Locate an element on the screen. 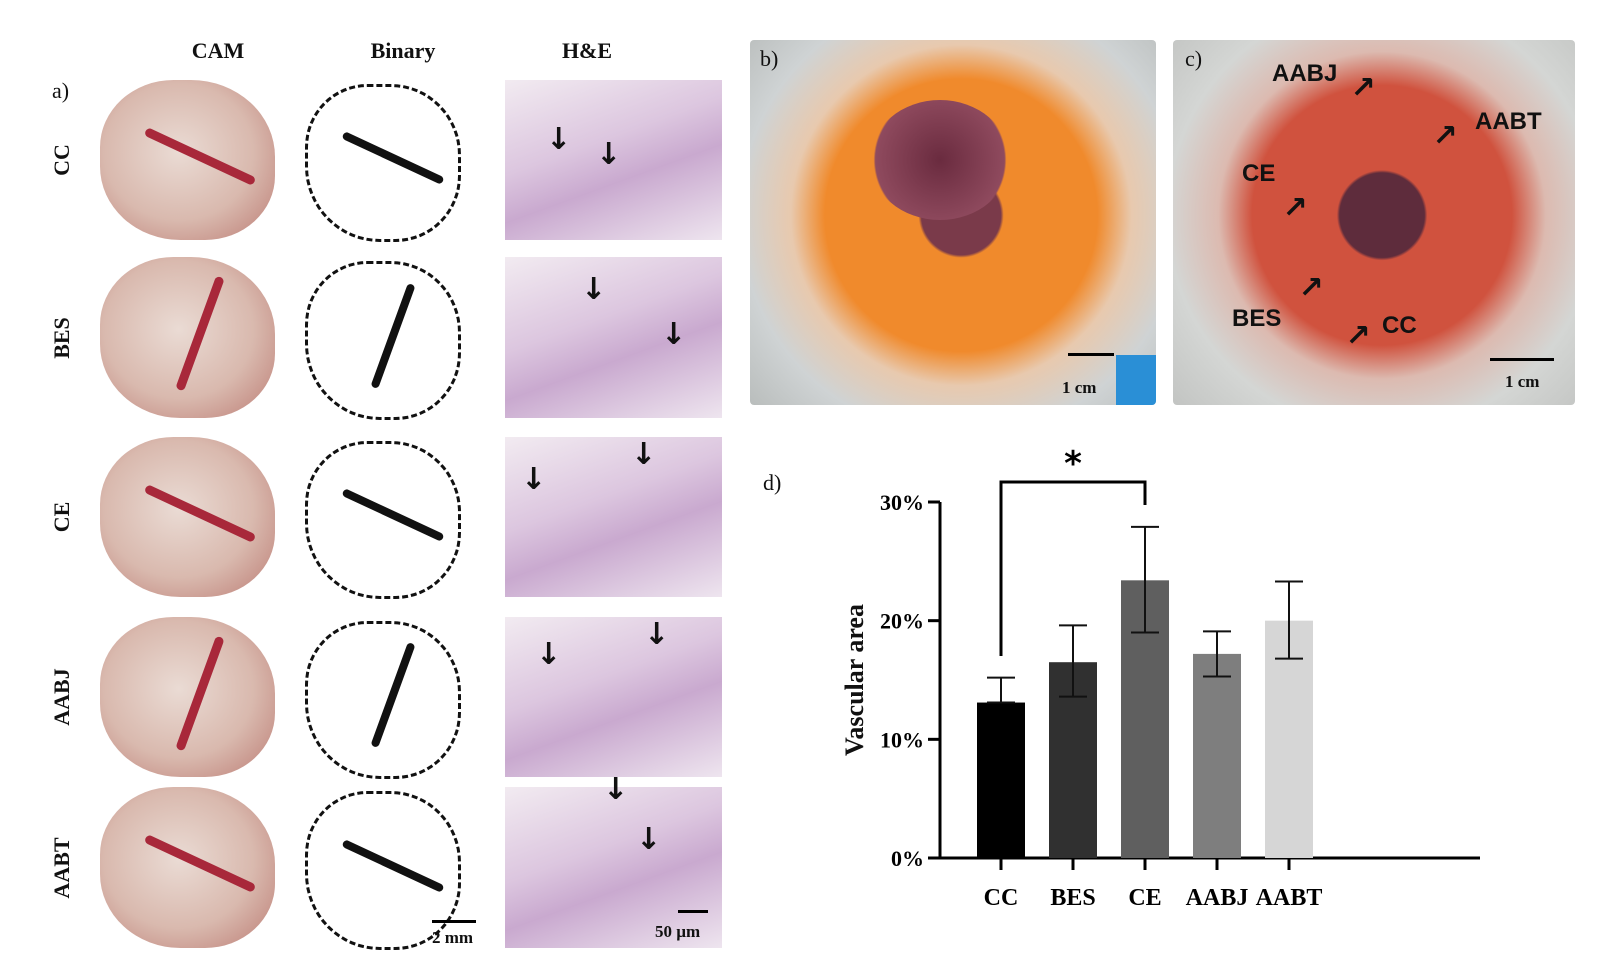  binary-image-aabt is located at coordinates (383, 870).